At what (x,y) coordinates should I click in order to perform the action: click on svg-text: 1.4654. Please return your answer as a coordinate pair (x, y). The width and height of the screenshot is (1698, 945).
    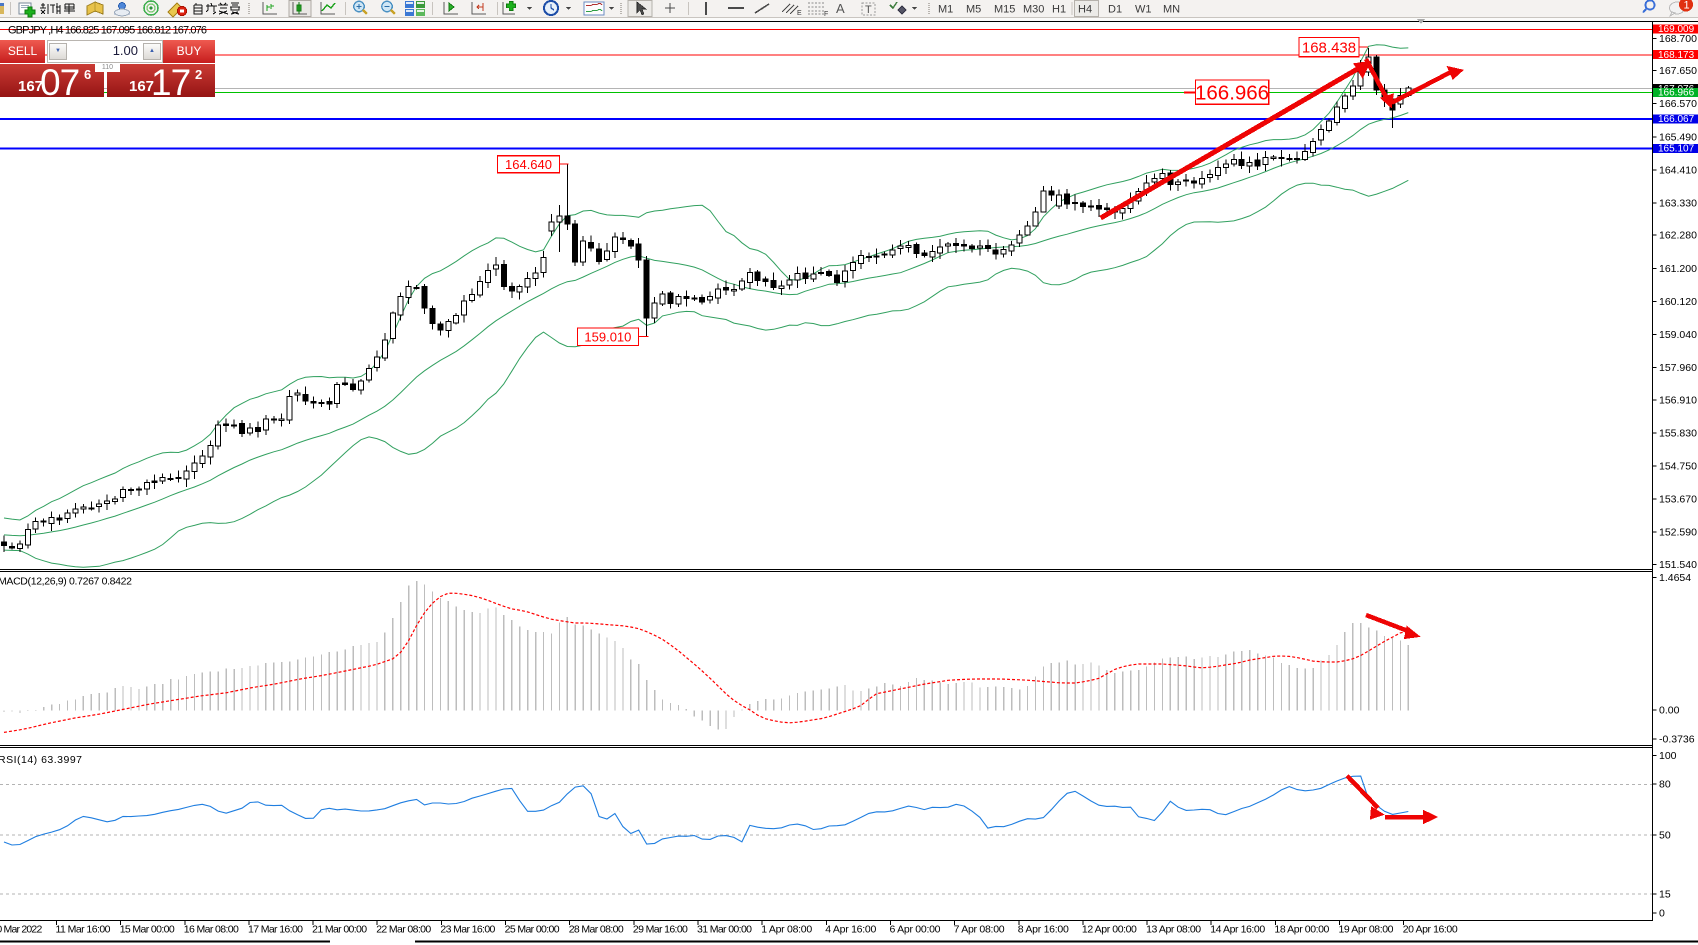
    Looking at the image, I should click on (1675, 578).